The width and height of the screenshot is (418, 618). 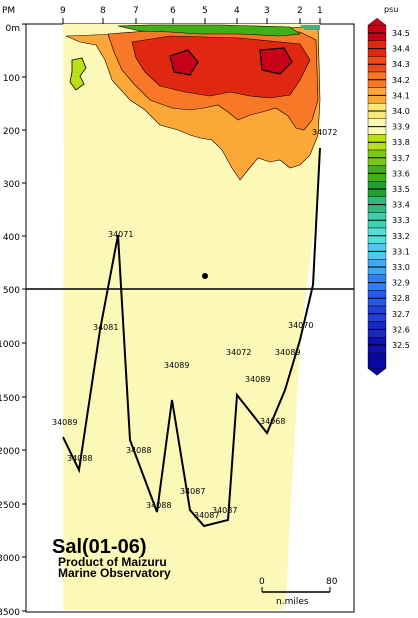 I want to click on station-tick-marks, so click(x=191, y=21).